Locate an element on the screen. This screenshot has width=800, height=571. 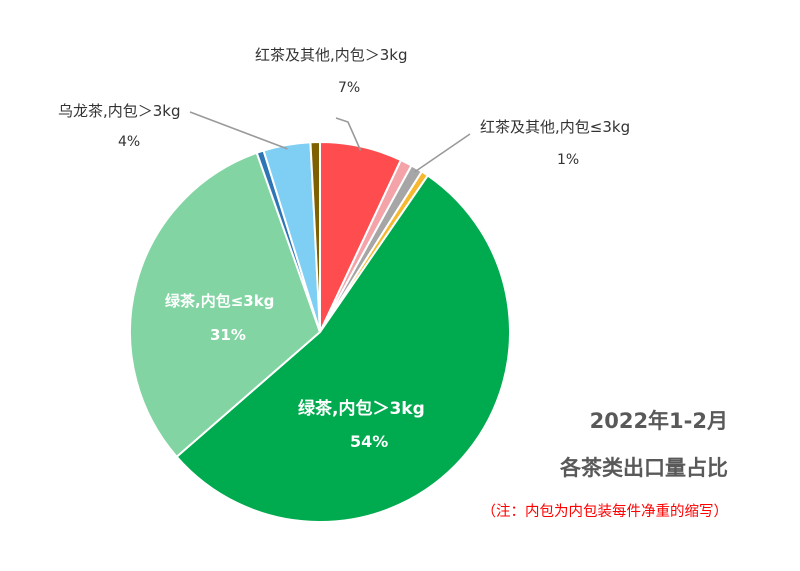
pct-black-tea-large: 7% is located at coordinates (349, 88).